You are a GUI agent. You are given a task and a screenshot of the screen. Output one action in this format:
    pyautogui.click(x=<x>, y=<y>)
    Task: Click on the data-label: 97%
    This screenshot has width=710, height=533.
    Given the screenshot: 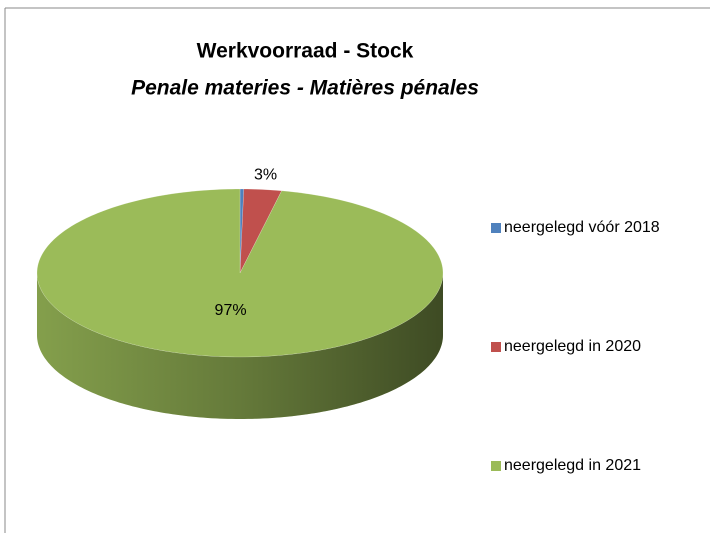 What is the action you would take?
    pyautogui.click(x=231, y=310)
    